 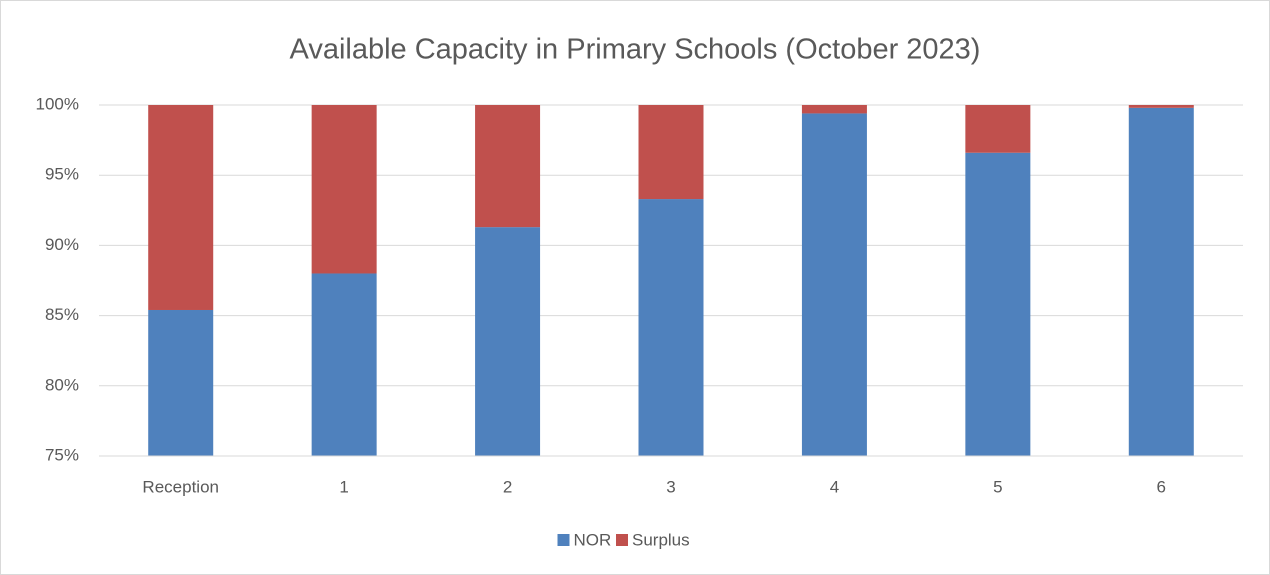 What do you see at coordinates (343, 486) in the screenshot?
I see `x-tick-label: 1` at bounding box center [343, 486].